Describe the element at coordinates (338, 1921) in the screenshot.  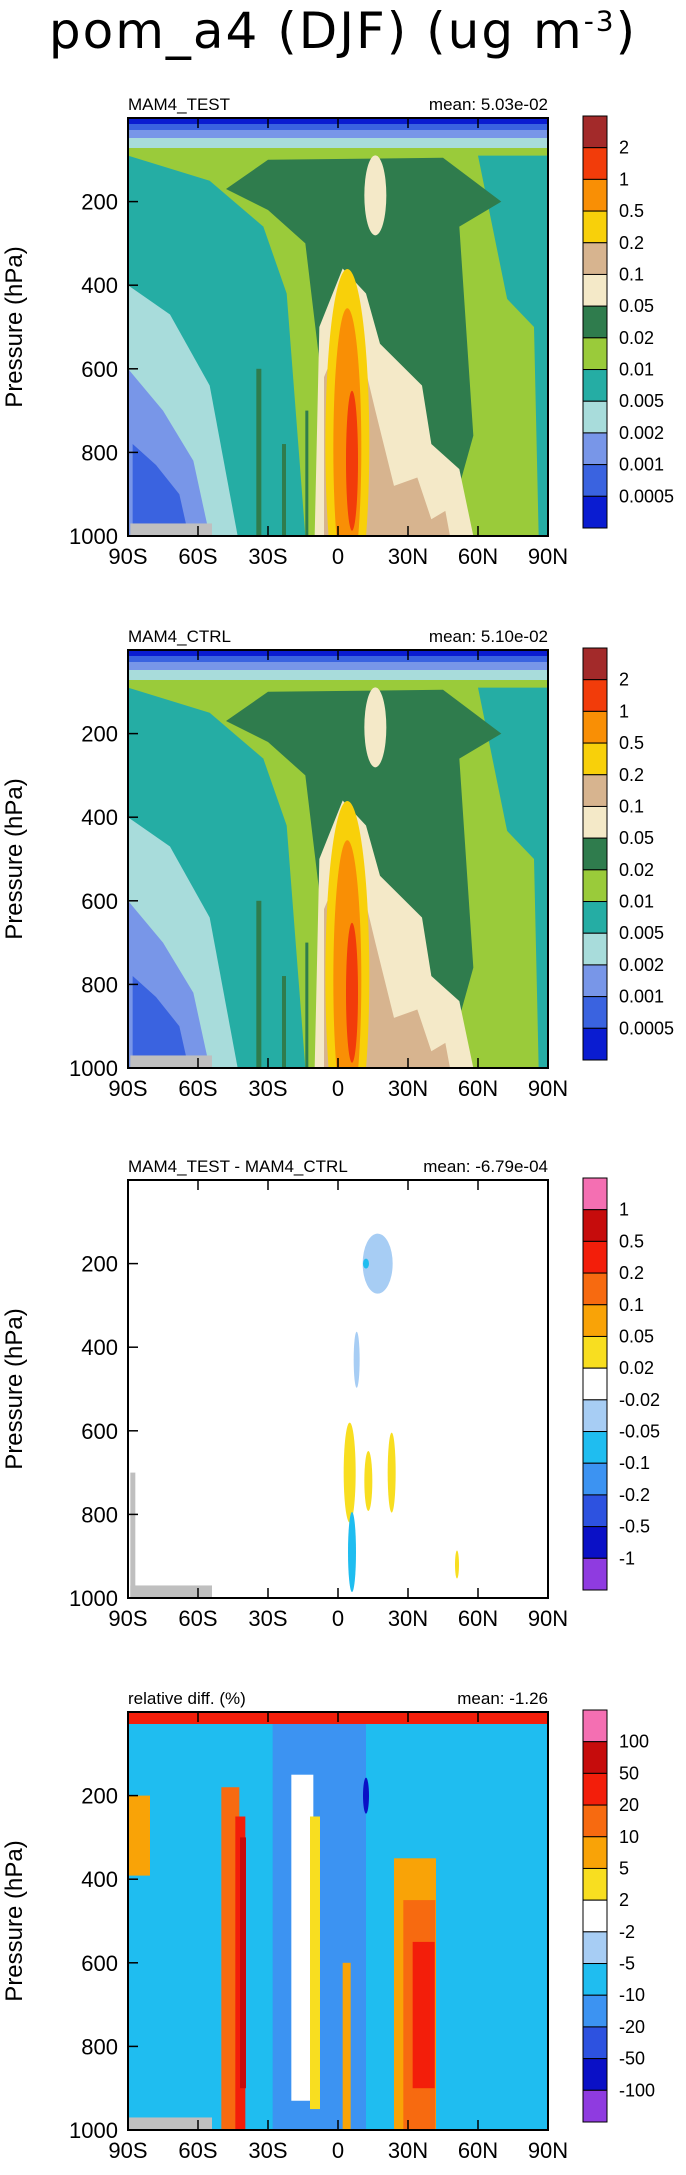
I see `contour-field` at that location.